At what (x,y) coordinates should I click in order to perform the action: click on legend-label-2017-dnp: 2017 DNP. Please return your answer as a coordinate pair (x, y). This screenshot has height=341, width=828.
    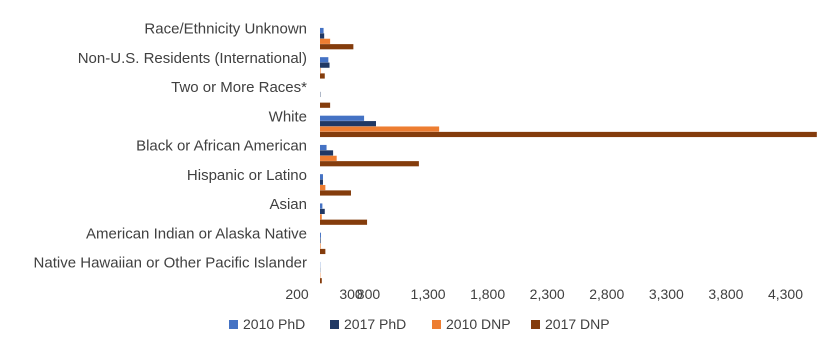
    Looking at the image, I should click on (577, 324).